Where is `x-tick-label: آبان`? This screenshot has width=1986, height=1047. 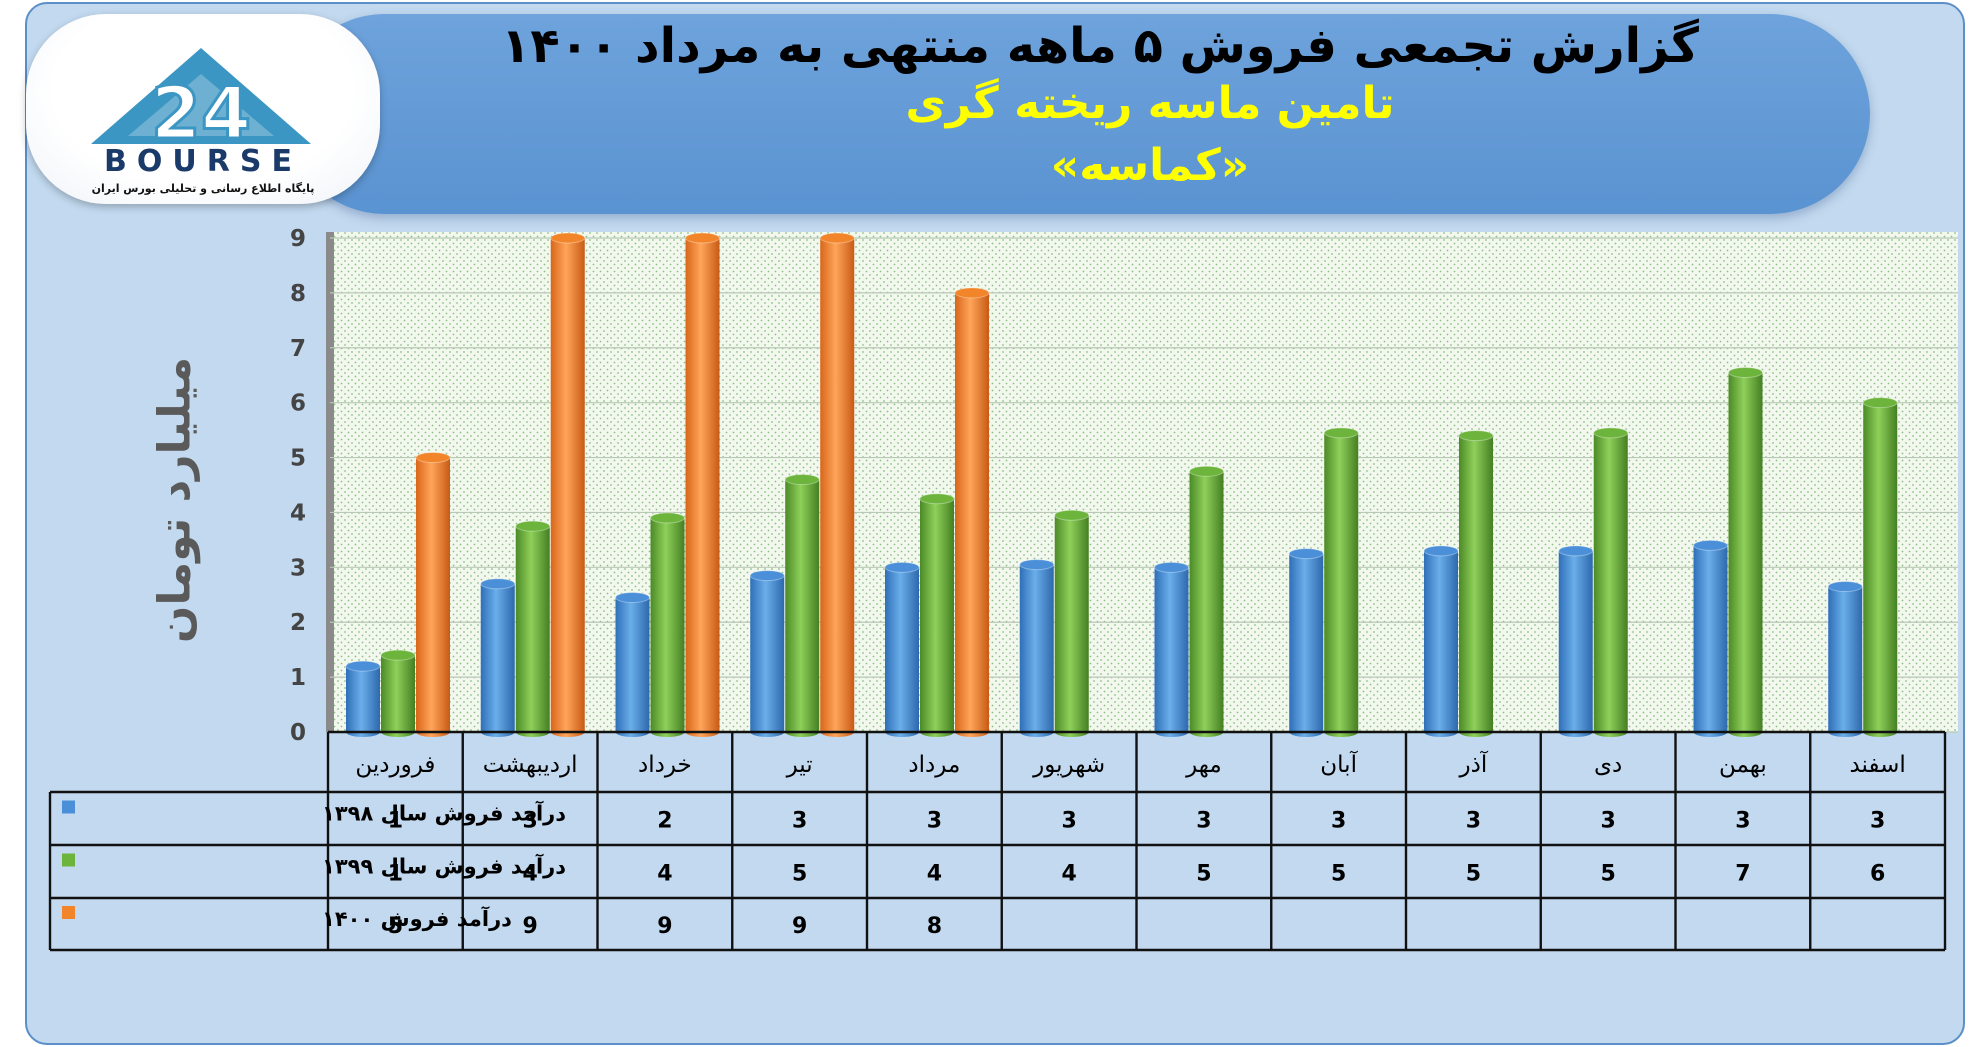
x-tick-label: آبان is located at coordinates (1339, 764).